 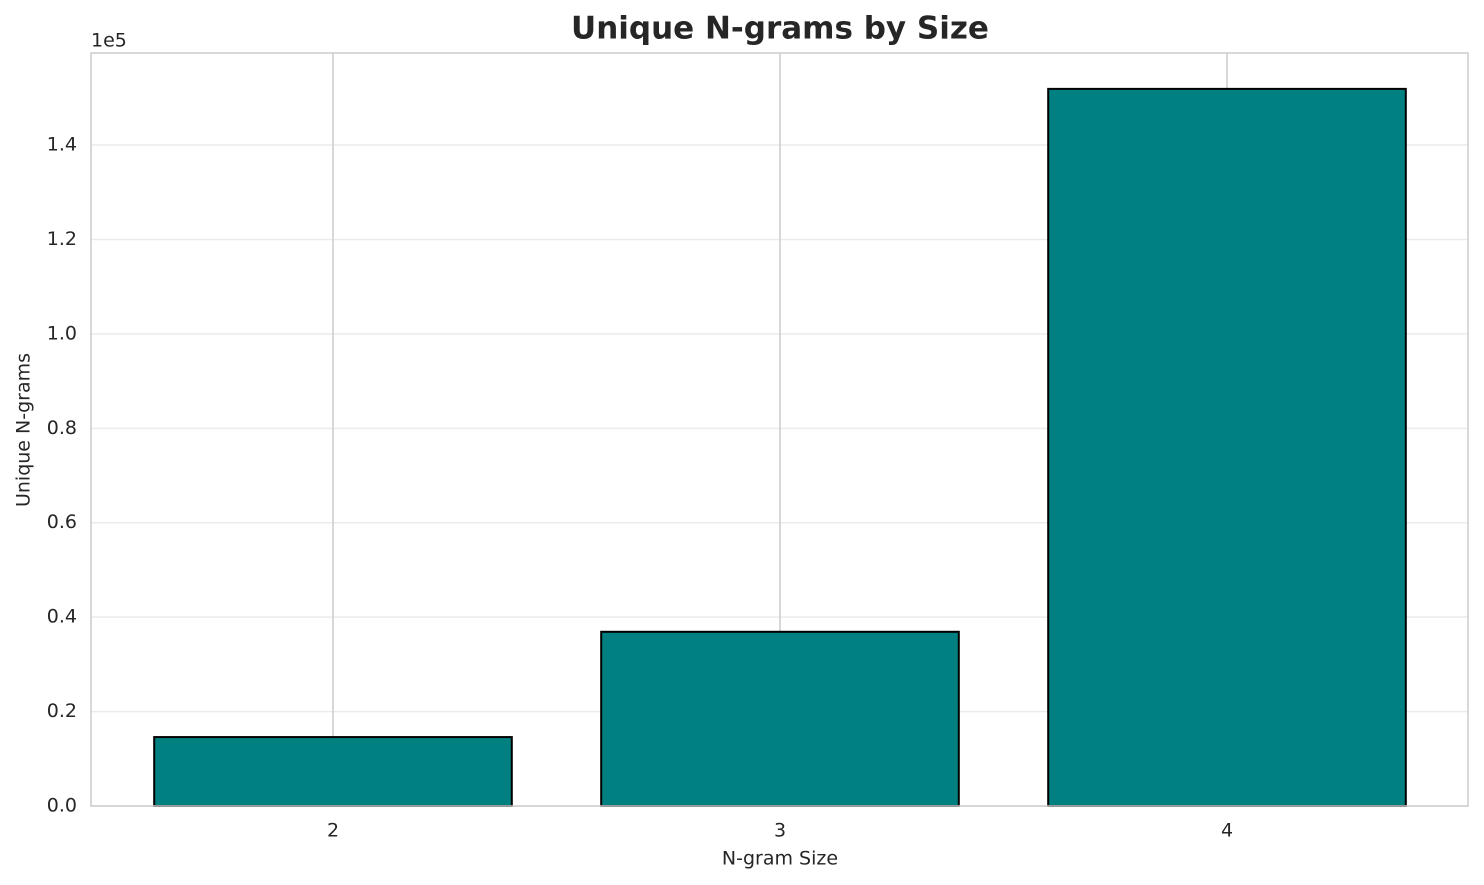 What do you see at coordinates (62, 711) in the screenshot?
I see `y-tick-label: 0.2` at bounding box center [62, 711].